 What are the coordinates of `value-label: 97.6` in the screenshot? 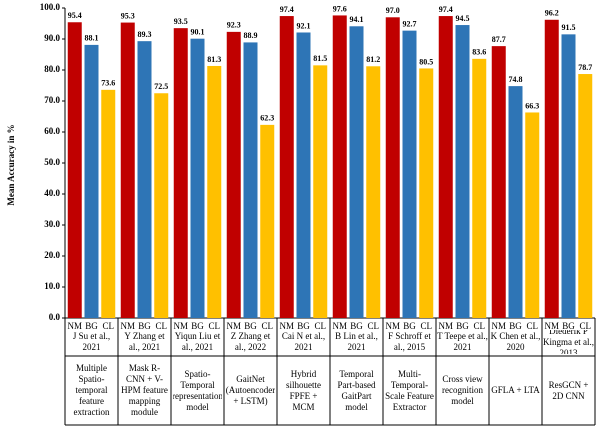 It's located at (340, 8).